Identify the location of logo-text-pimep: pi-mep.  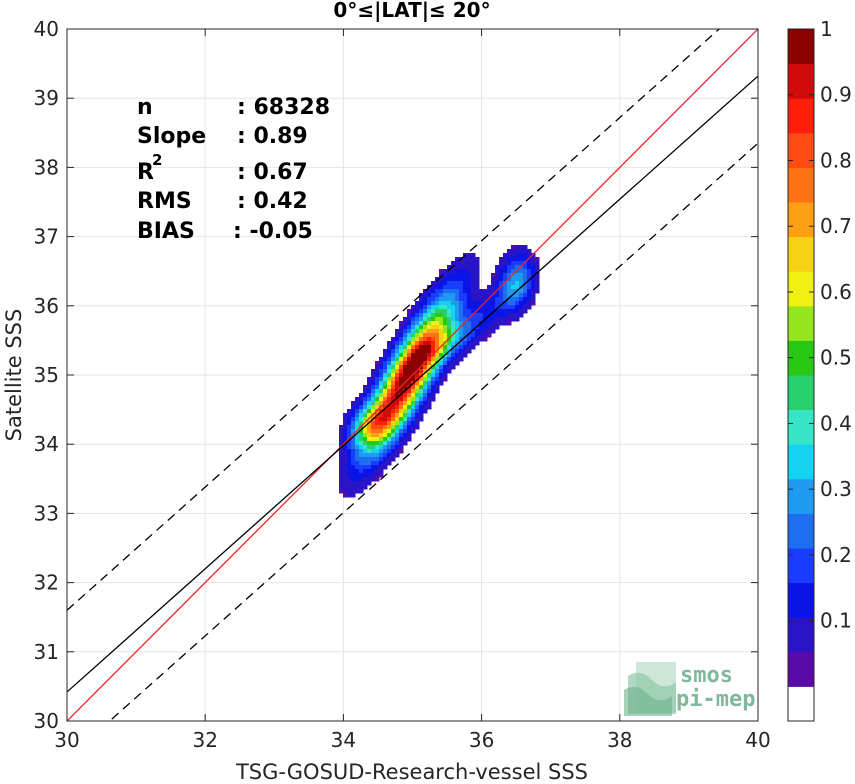
(715, 699).